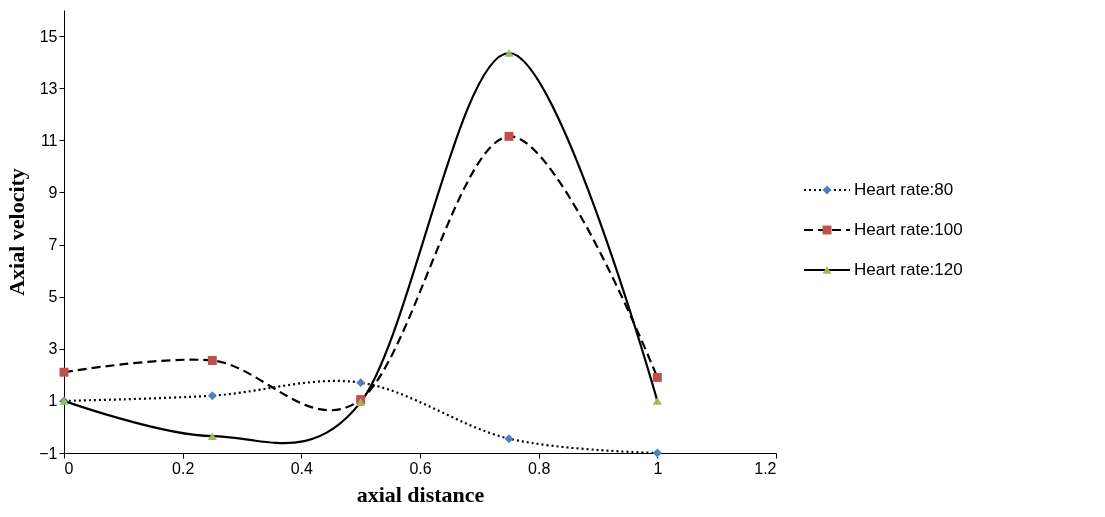 The height and width of the screenshot is (517, 1105). I want to click on legend-label: Heart rate:120, so click(908, 269).